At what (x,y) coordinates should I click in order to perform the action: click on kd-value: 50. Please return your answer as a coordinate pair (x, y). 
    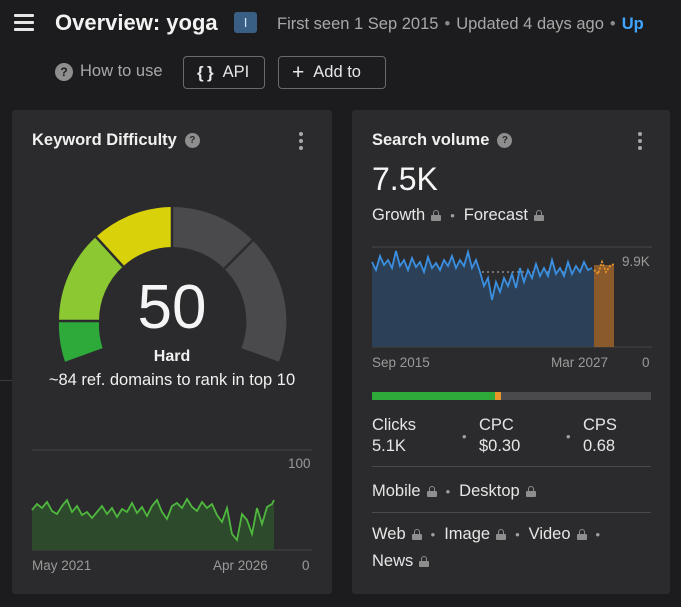
    Looking at the image, I should click on (172, 307).